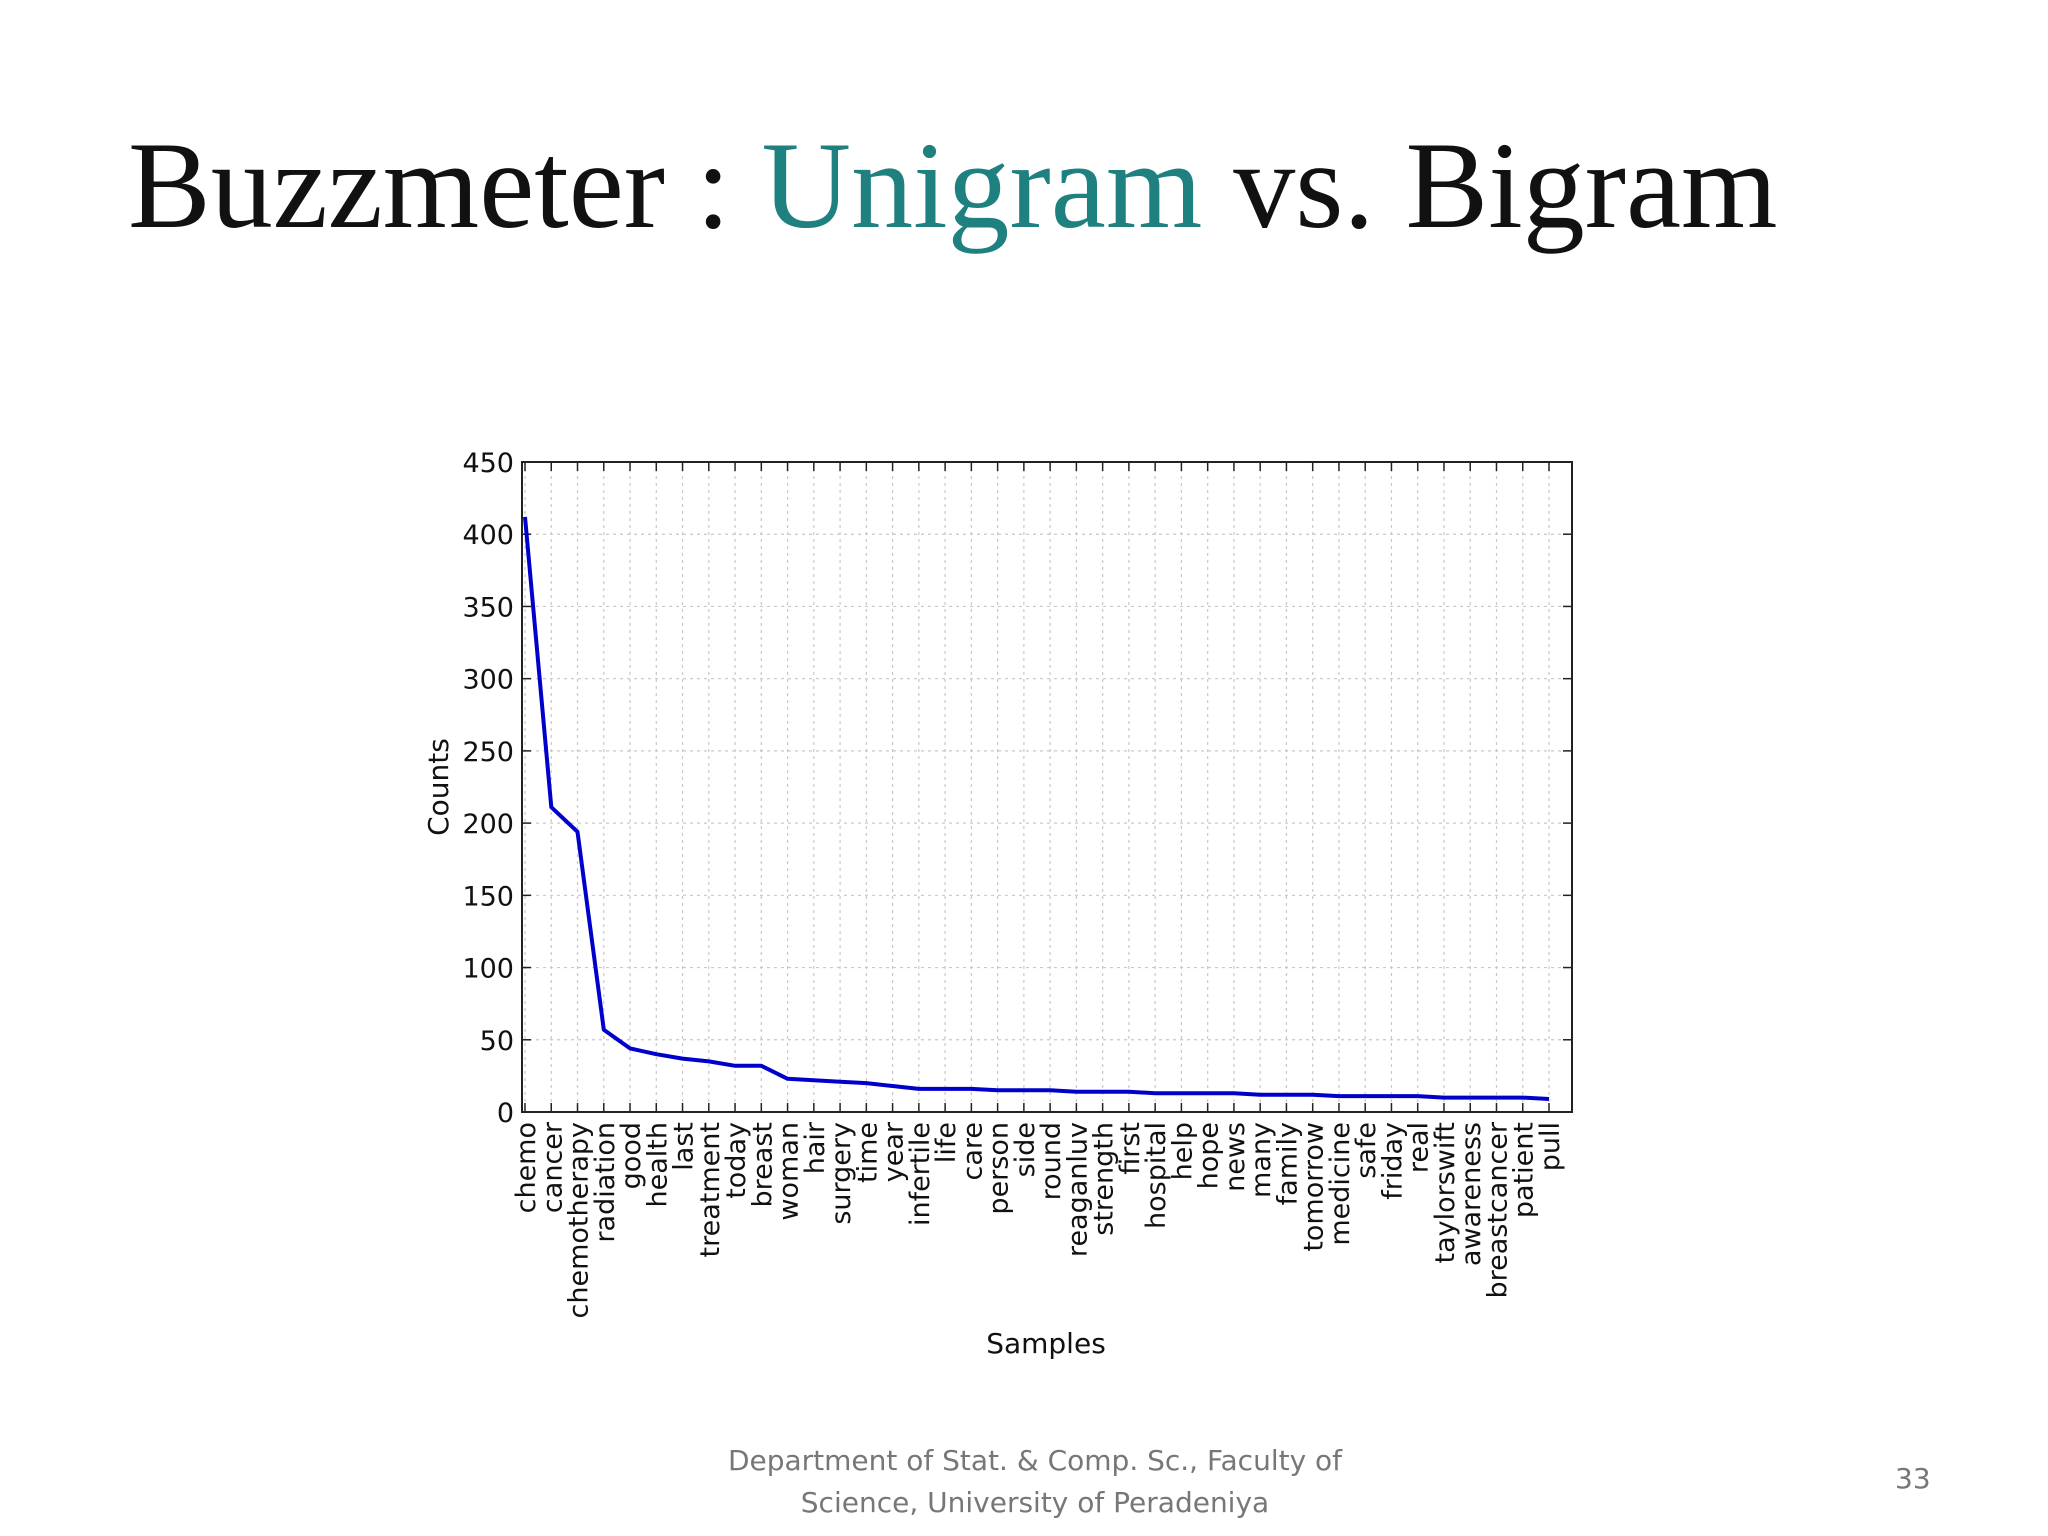 The width and height of the screenshot is (2048, 1536). I want to click on y-tick-label: 250, so click(488, 752).